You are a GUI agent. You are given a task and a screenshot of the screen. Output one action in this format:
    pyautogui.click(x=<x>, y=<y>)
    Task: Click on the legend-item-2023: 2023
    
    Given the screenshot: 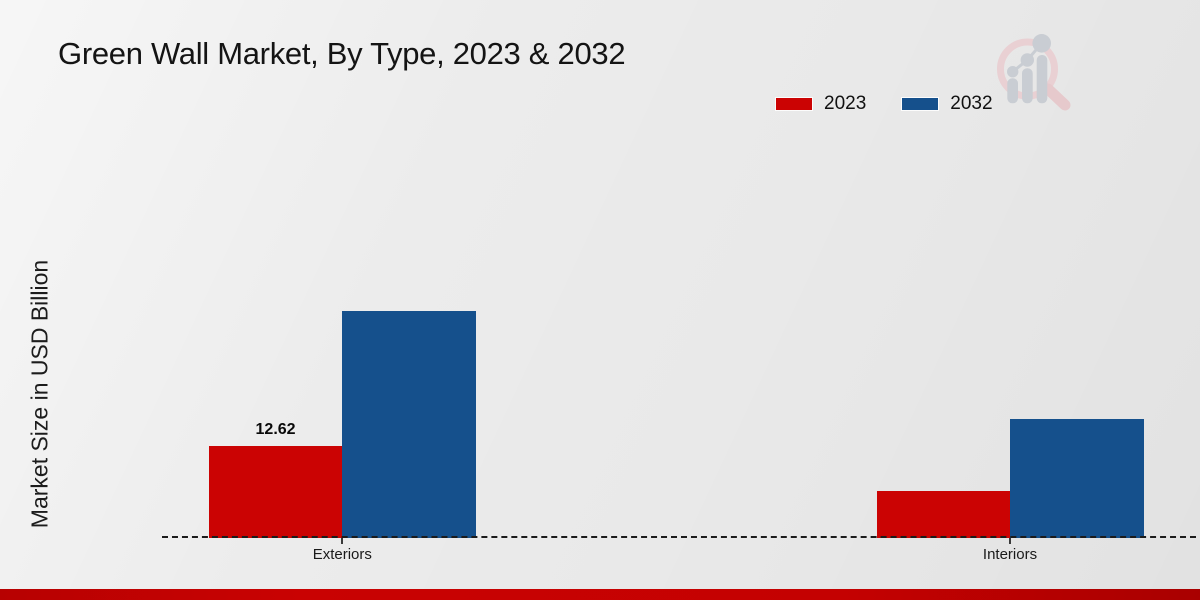 What is the action you would take?
    pyautogui.click(x=821, y=103)
    